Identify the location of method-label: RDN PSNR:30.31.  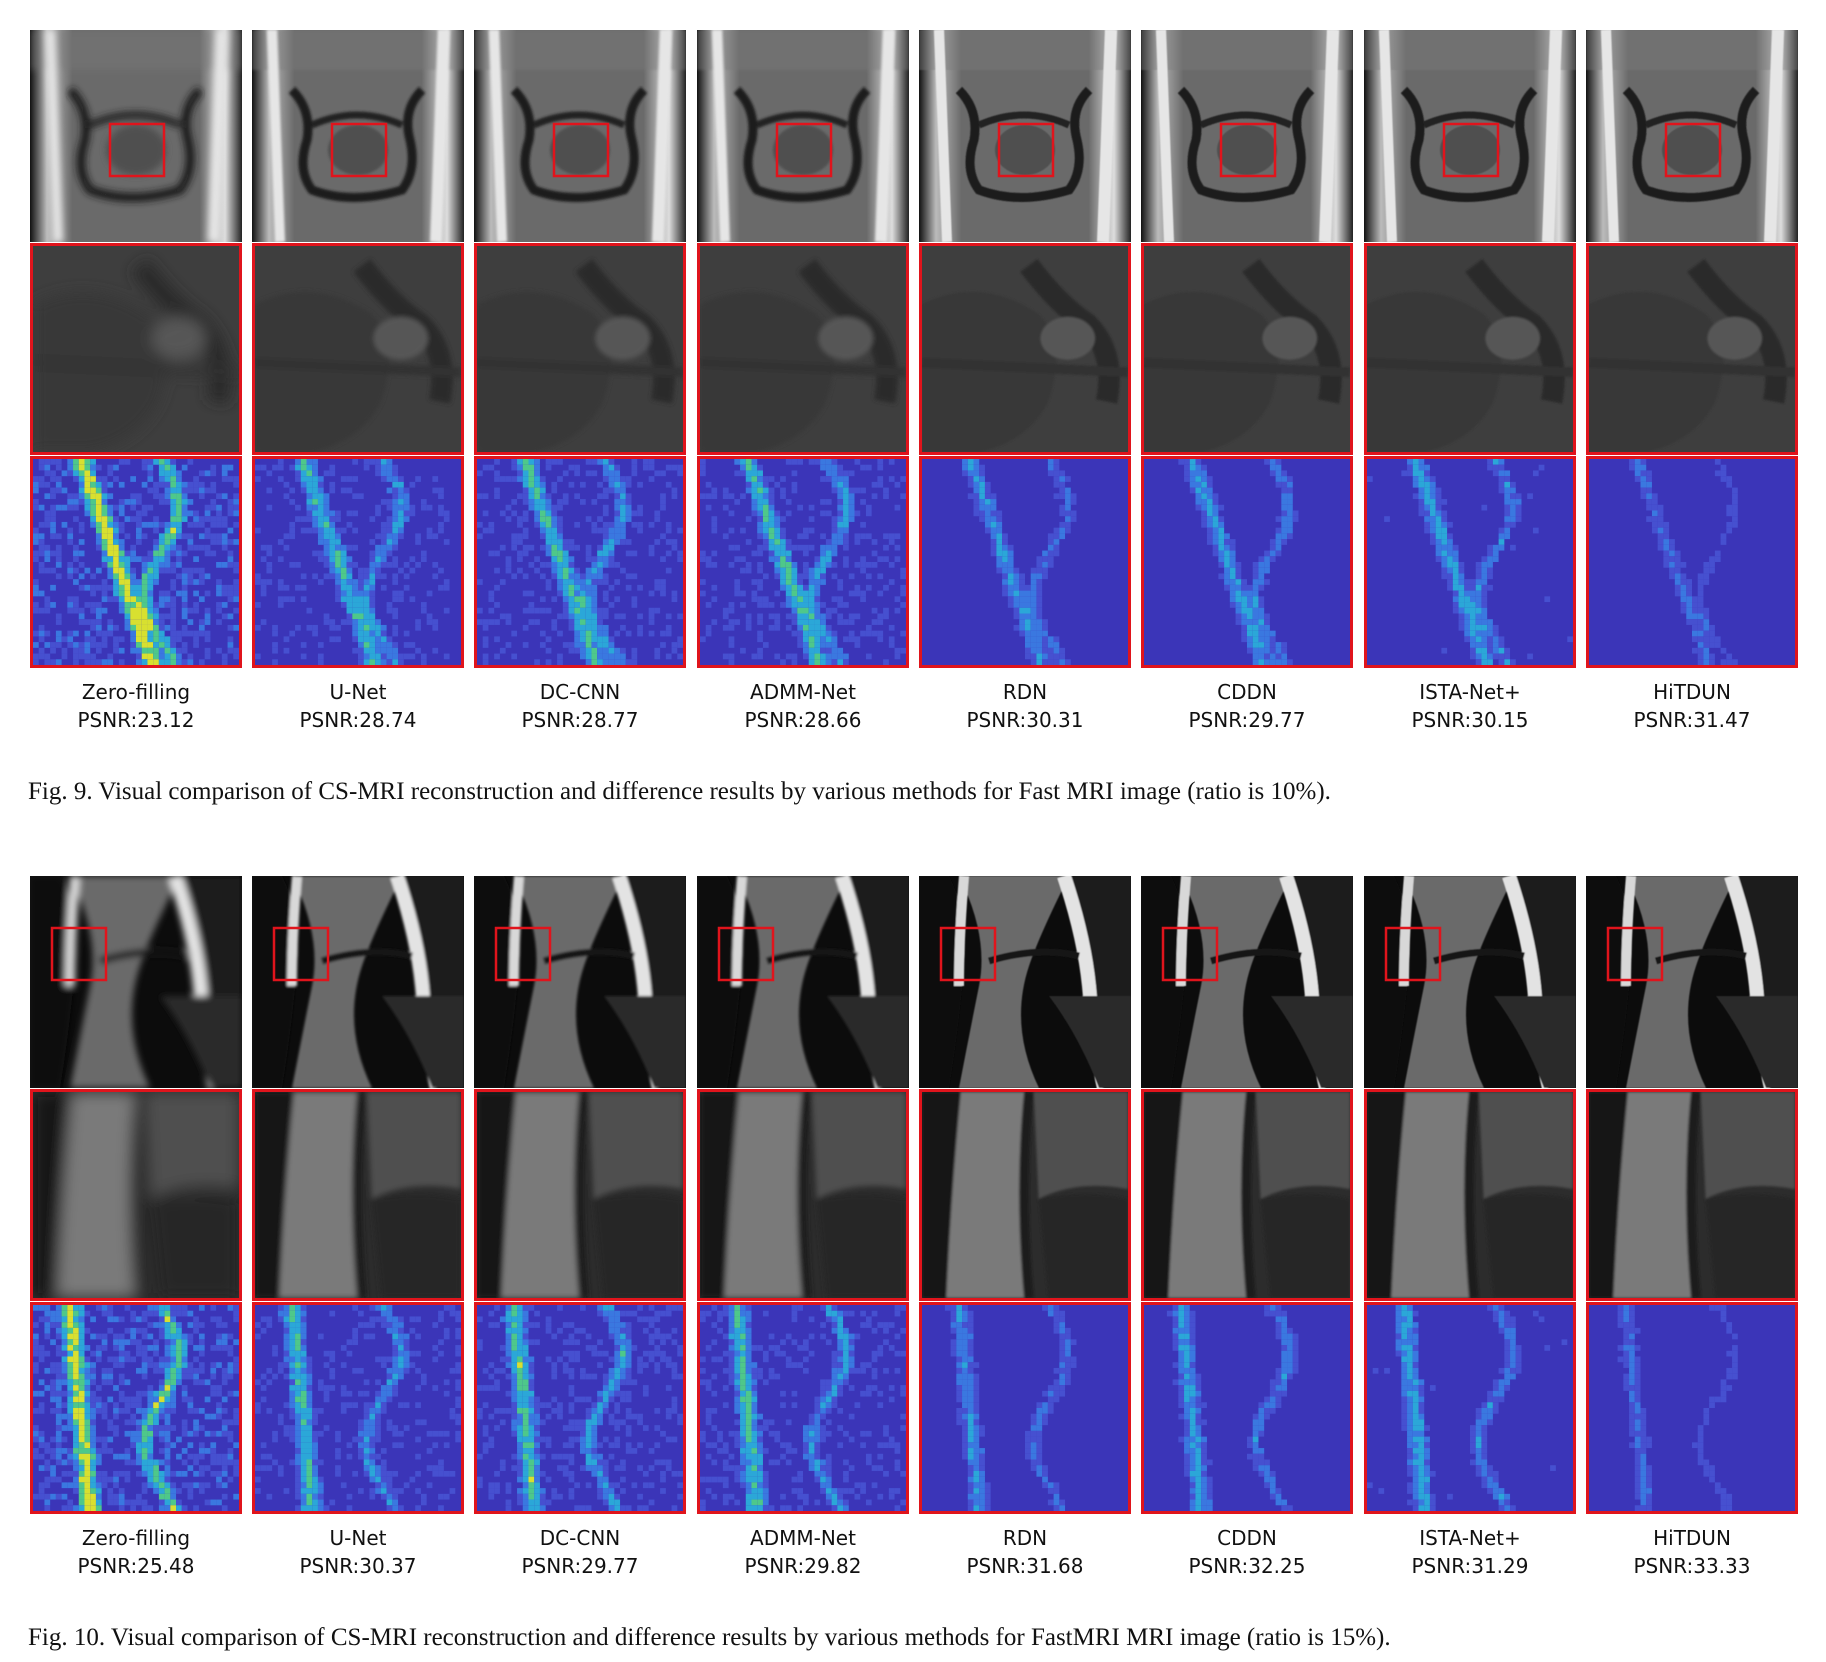
(1025, 706).